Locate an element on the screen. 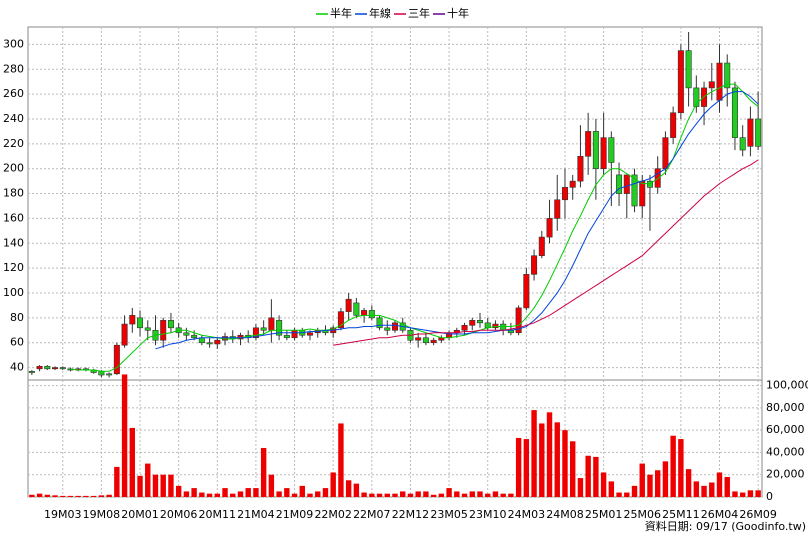  legend-label: 半年 is located at coordinates (341, 13).